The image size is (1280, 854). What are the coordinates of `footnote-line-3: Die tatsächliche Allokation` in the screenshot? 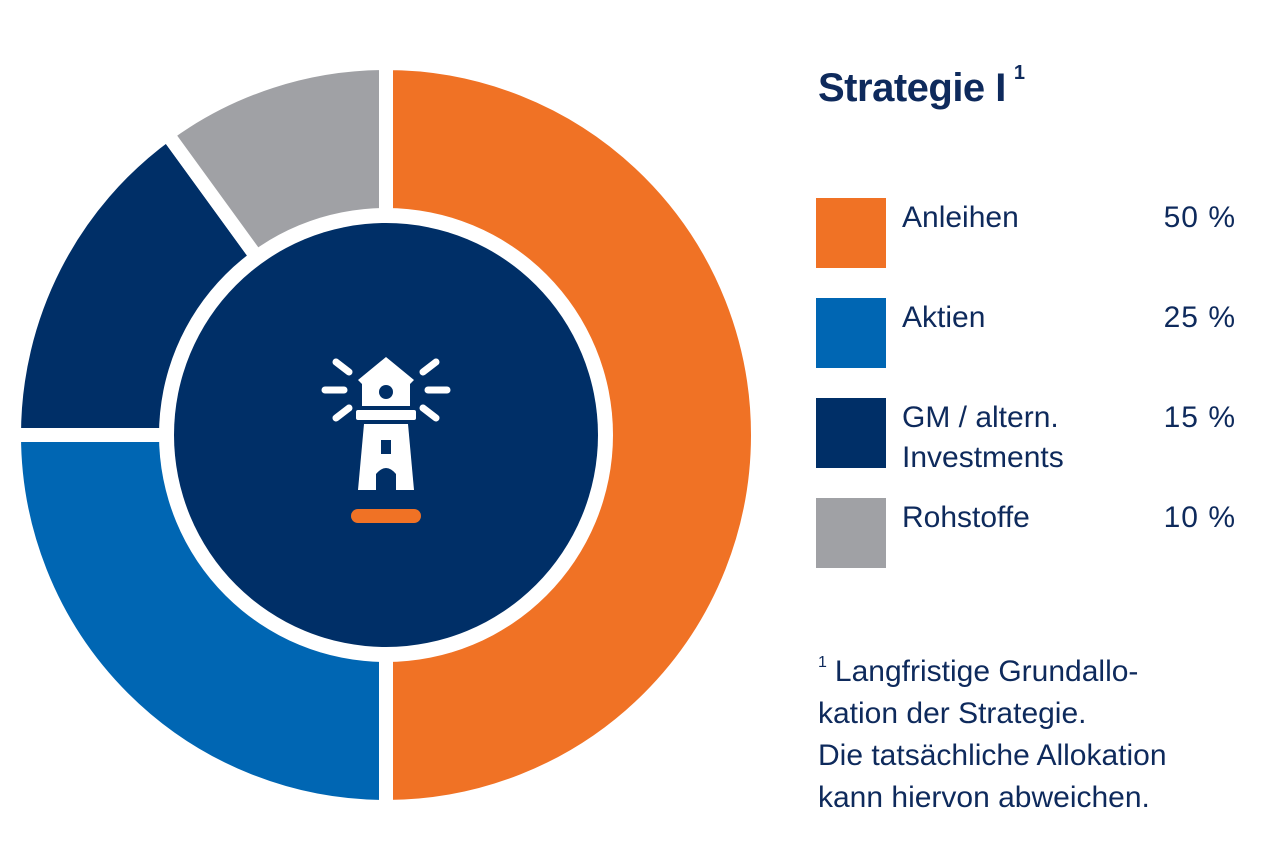 It's located at (992, 755).